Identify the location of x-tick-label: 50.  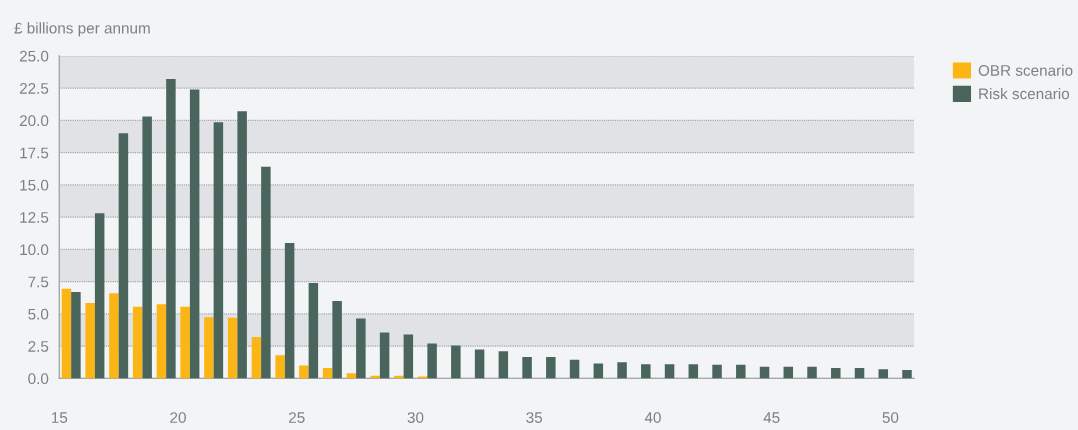
(890, 417).